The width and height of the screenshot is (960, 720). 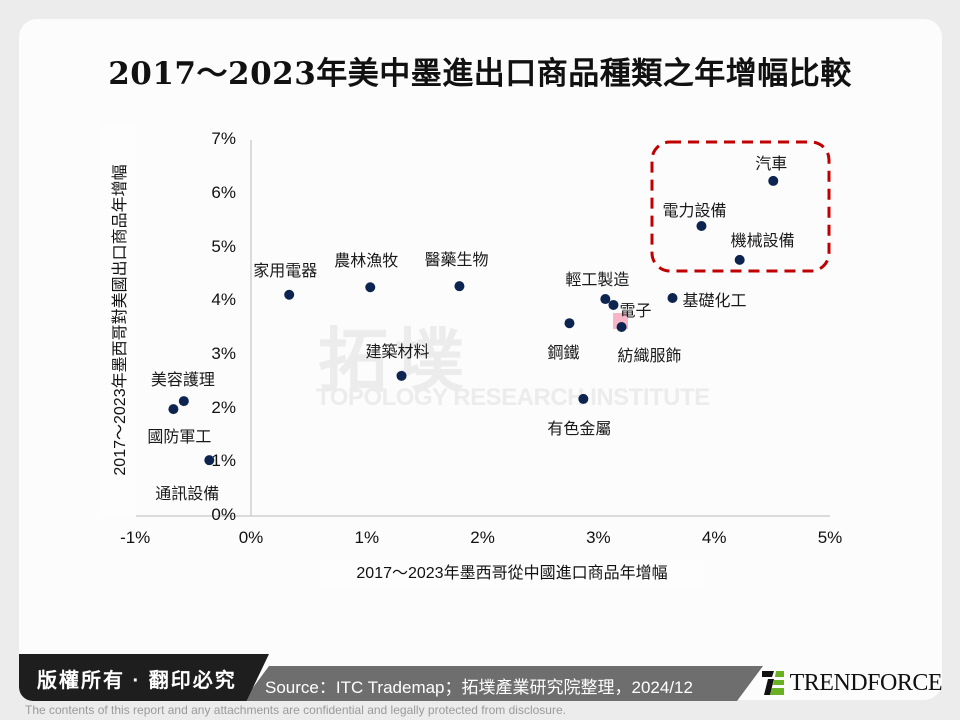 What do you see at coordinates (223, 246) in the screenshot?
I see `y-tick-label: 5%` at bounding box center [223, 246].